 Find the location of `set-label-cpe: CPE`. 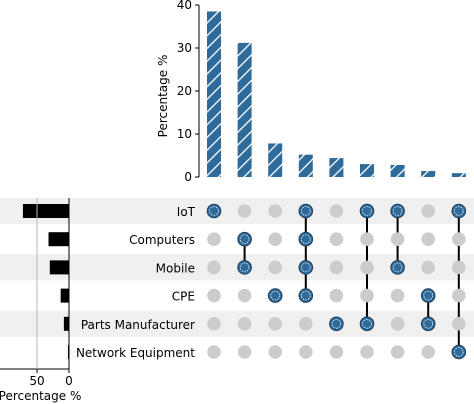

set-label-cpe: CPE is located at coordinates (183, 297).